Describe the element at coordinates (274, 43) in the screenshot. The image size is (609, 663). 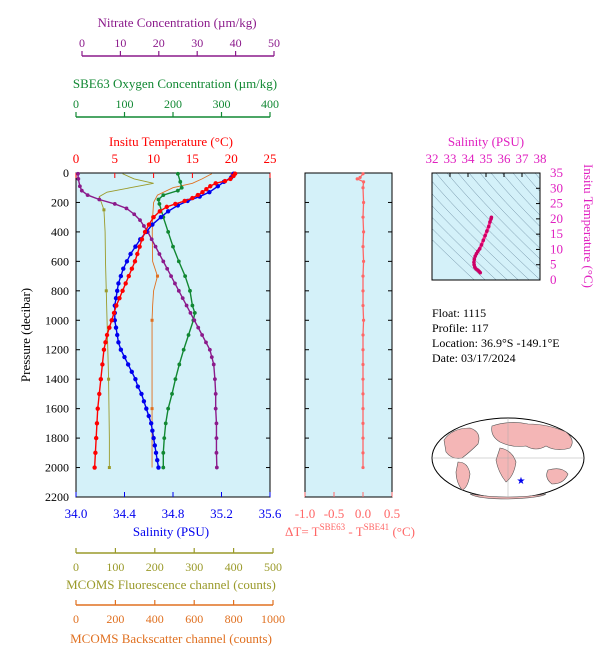
I see `nitrate-tick-label: 50` at that location.